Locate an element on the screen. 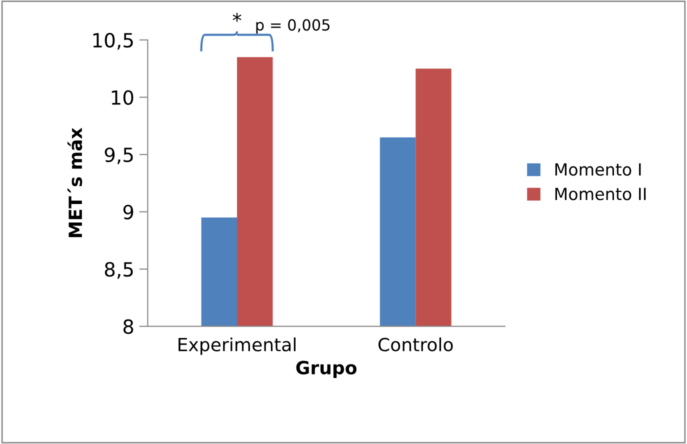 This screenshot has width=687, height=444. x-axis-title: Grupo is located at coordinates (326, 369).